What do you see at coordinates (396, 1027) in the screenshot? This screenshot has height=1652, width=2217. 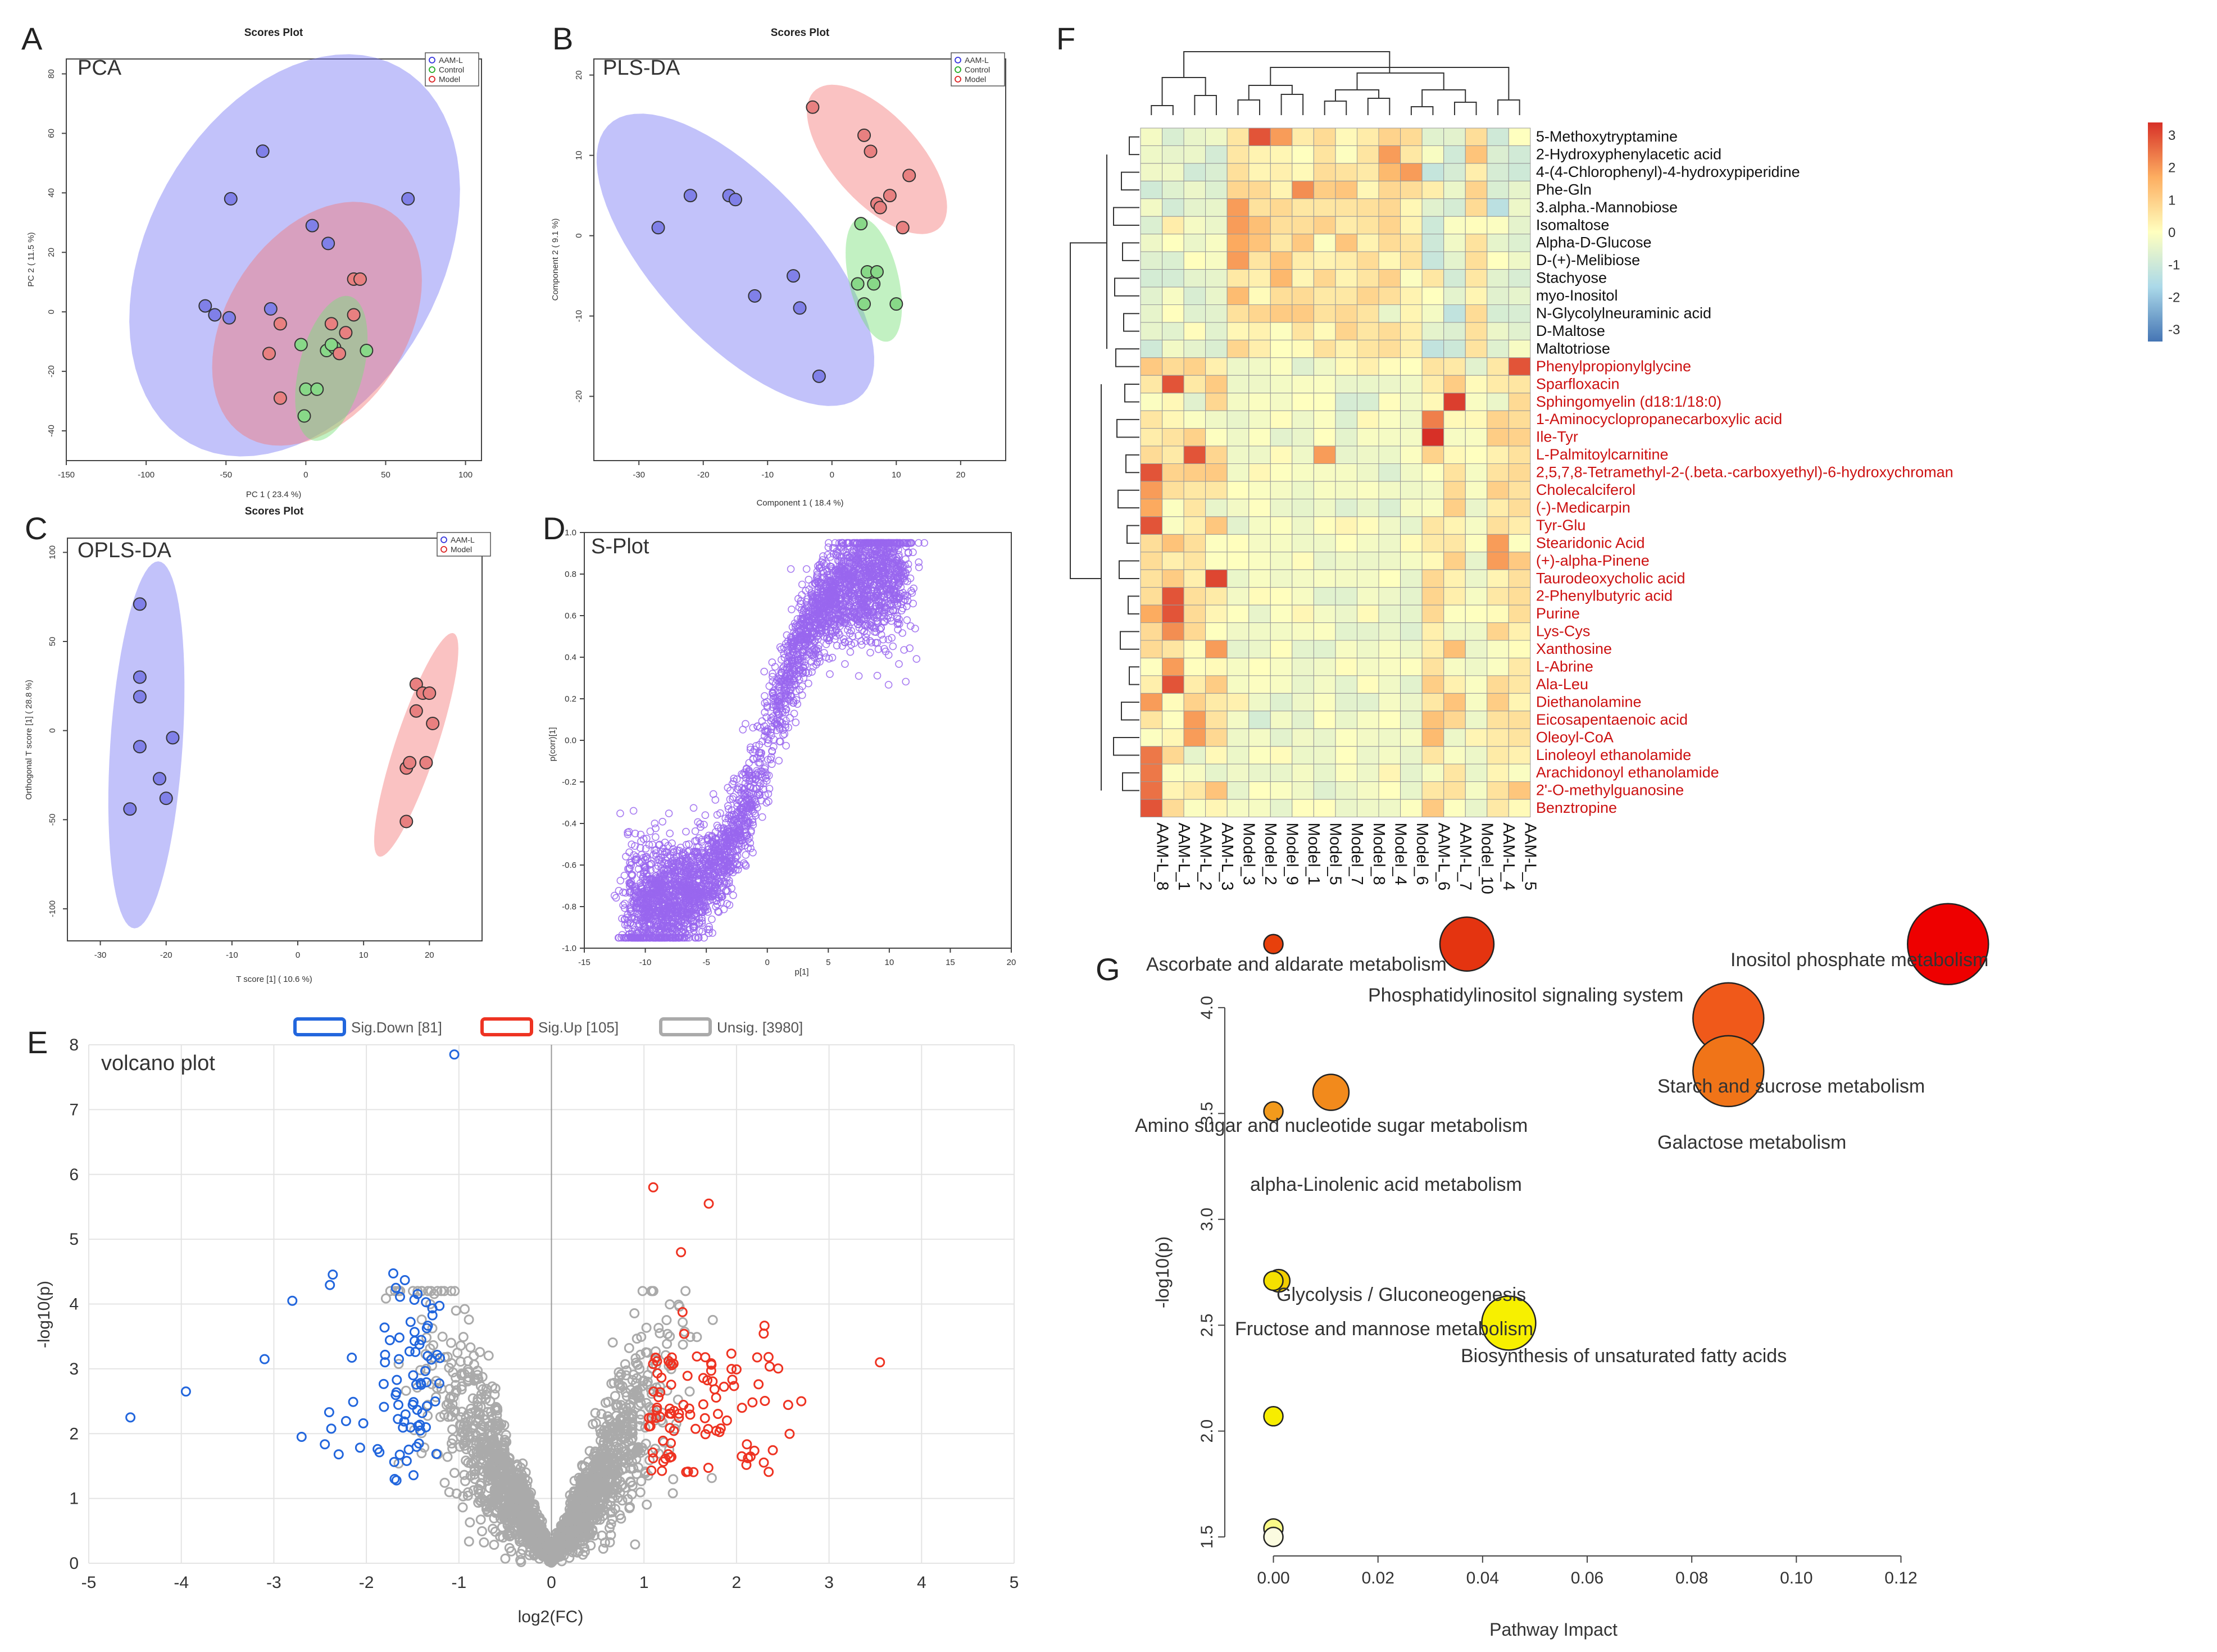 I see `legend-label: Sig.Down [81]` at bounding box center [396, 1027].